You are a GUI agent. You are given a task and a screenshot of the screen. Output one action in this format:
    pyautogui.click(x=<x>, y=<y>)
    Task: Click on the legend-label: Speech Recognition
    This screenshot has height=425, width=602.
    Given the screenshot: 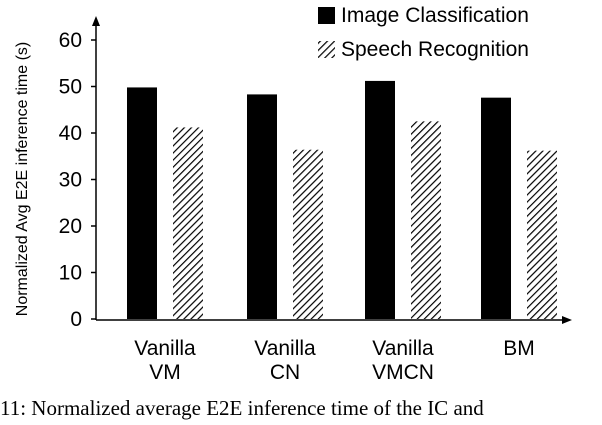 What is the action you would take?
    pyautogui.click(x=435, y=49)
    